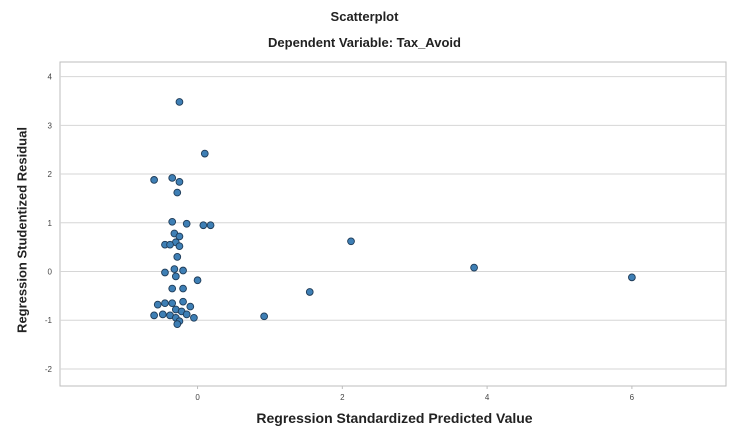 The height and width of the screenshot is (432, 729). I want to click on y-tick-label: -1, so click(49, 320).